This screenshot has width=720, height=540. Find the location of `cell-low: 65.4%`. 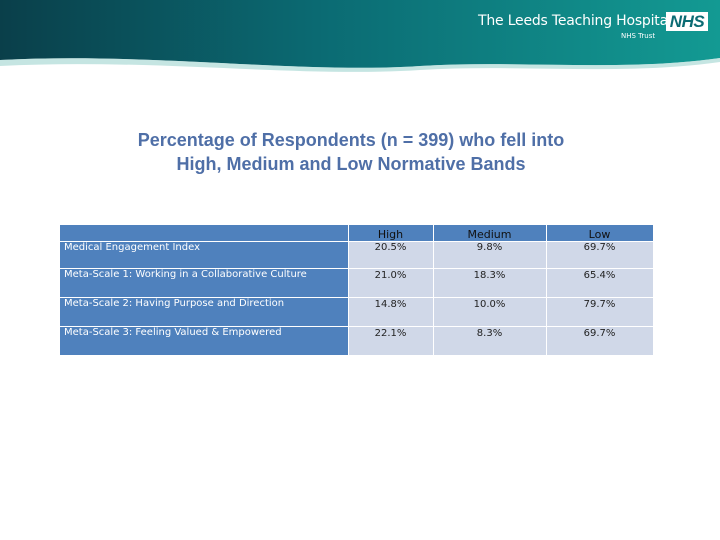

cell-low: 65.4% is located at coordinates (599, 283).